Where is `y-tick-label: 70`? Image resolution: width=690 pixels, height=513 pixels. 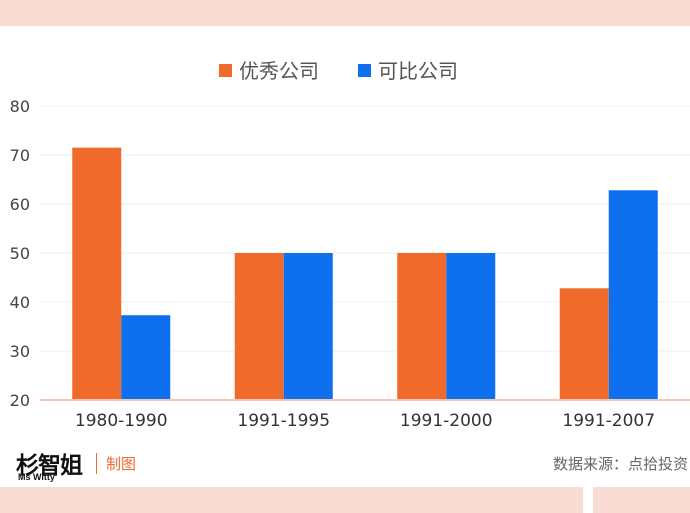
y-tick-label: 70 is located at coordinates (20, 155).